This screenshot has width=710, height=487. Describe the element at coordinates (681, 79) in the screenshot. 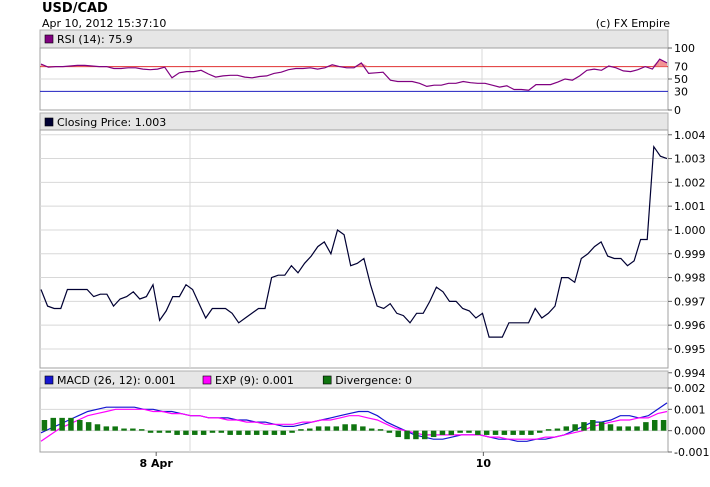

I see `y-tick-label-0-1: 50` at that location.